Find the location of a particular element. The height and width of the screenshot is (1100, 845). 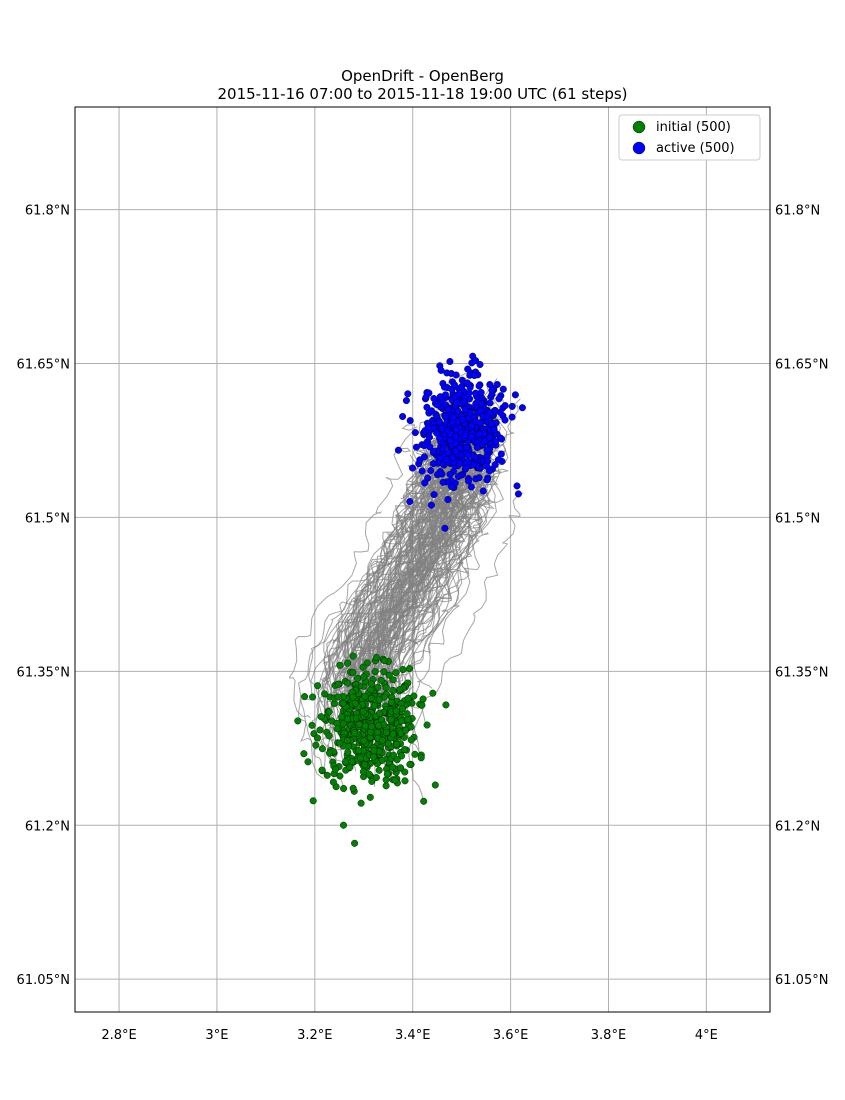

chart-title: OpenDrift - OpenBerg is located at coordinates (422, 76).